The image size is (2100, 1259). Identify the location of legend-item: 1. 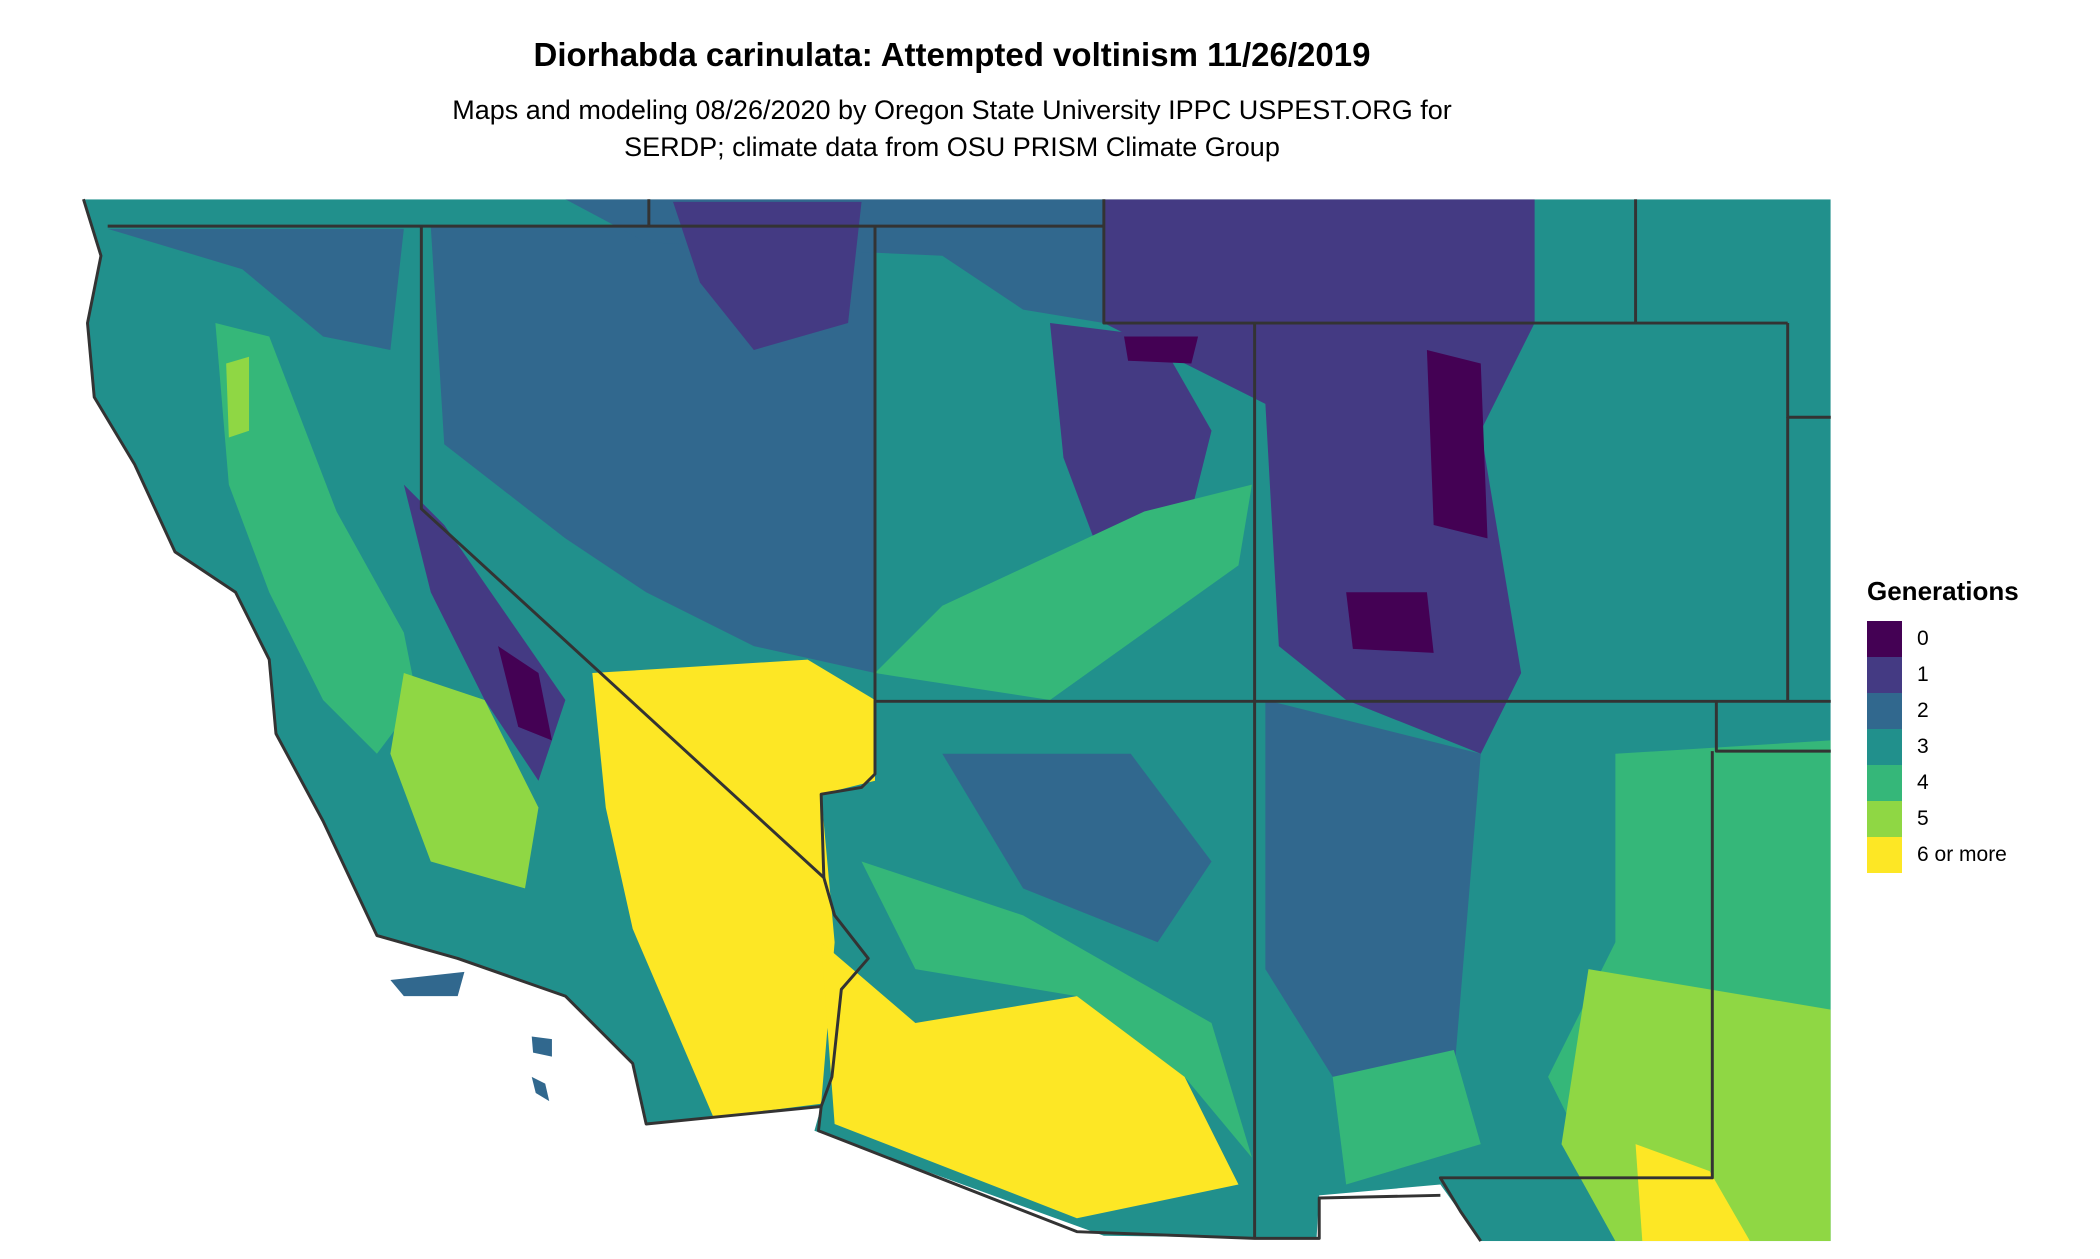
(1943, 675).